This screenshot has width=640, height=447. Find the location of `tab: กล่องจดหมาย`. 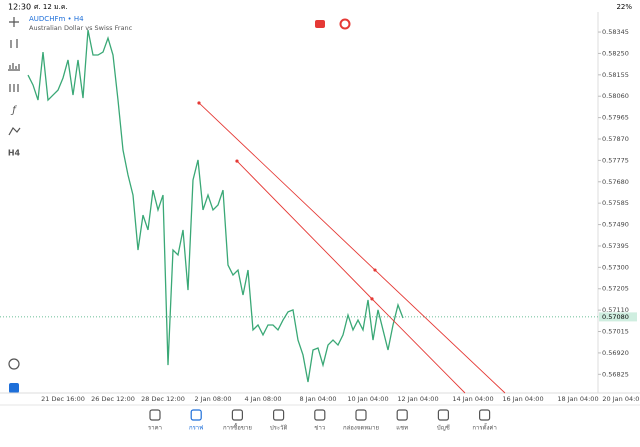

tab: กล่องจดหมาย is located at coordinates (361, 420).